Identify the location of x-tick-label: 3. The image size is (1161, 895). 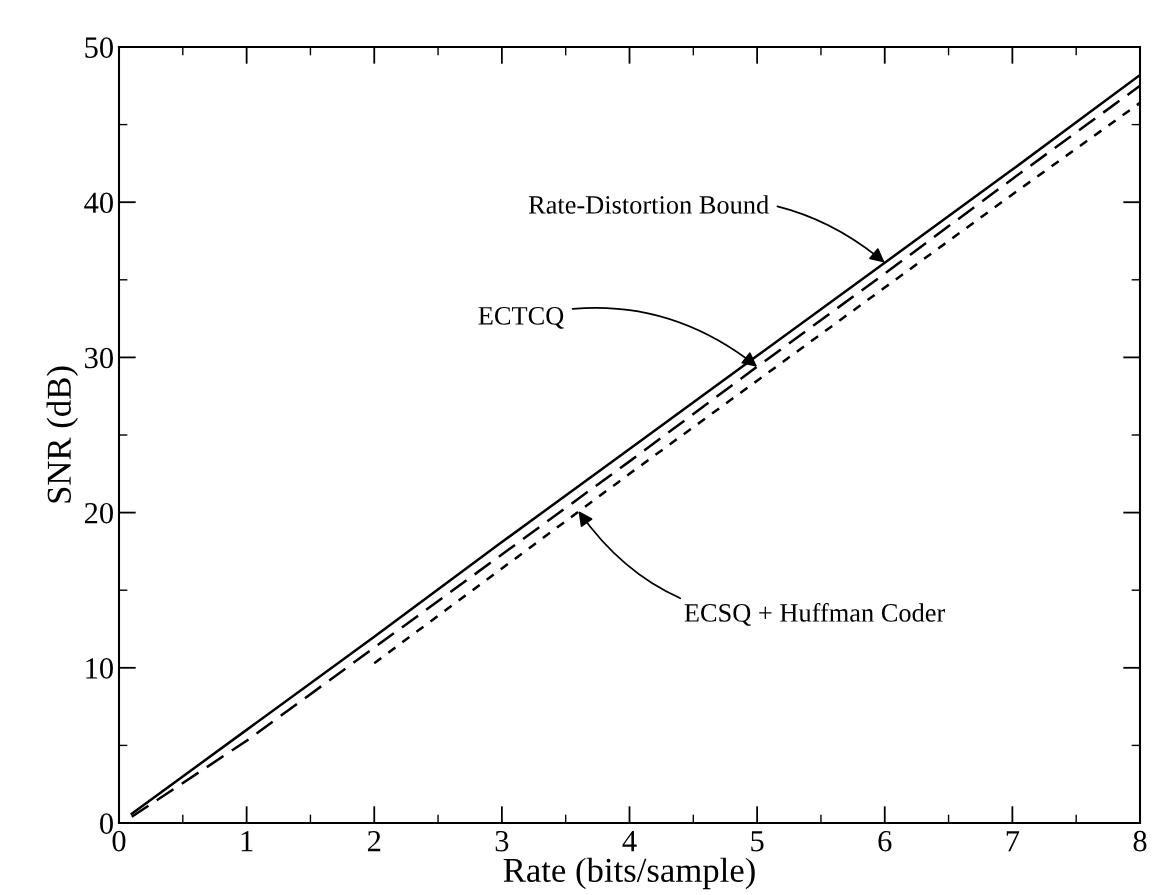
(502, 841).